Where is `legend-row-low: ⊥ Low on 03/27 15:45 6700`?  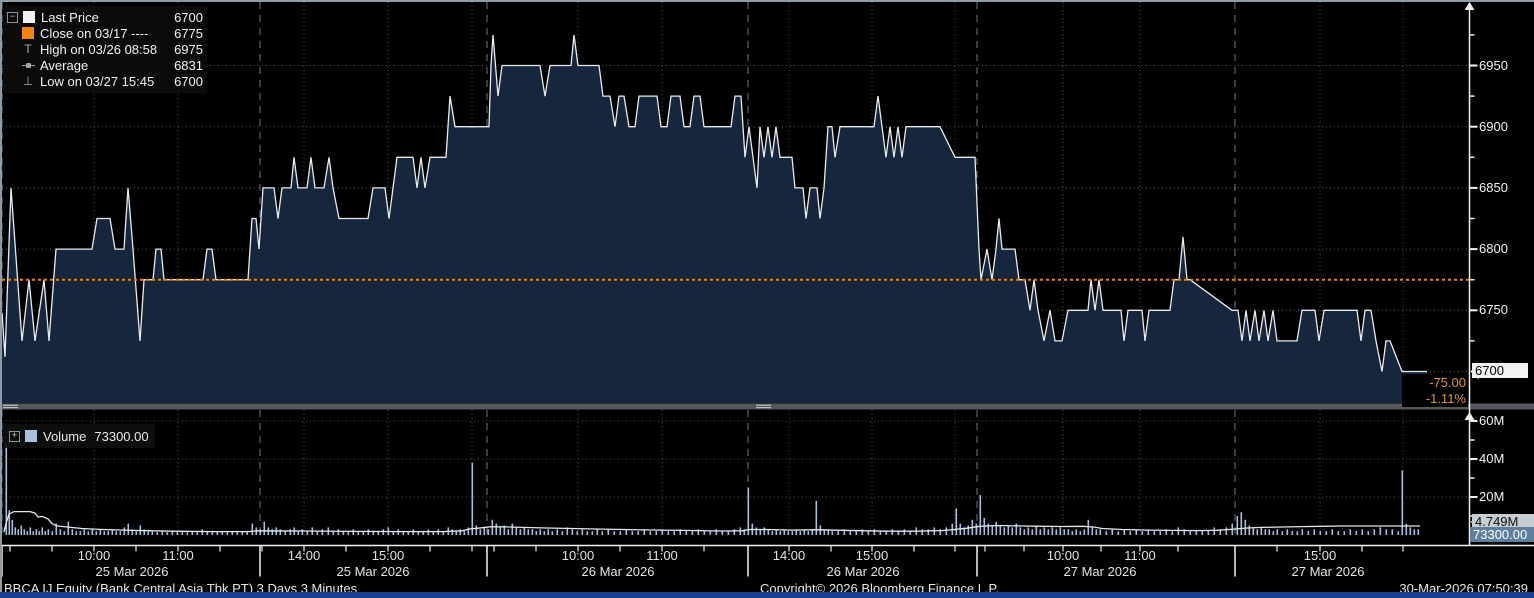 legend-row-low: ⊥ Low on 03/27 15:45 6700 is located at coordinates (105, 81).